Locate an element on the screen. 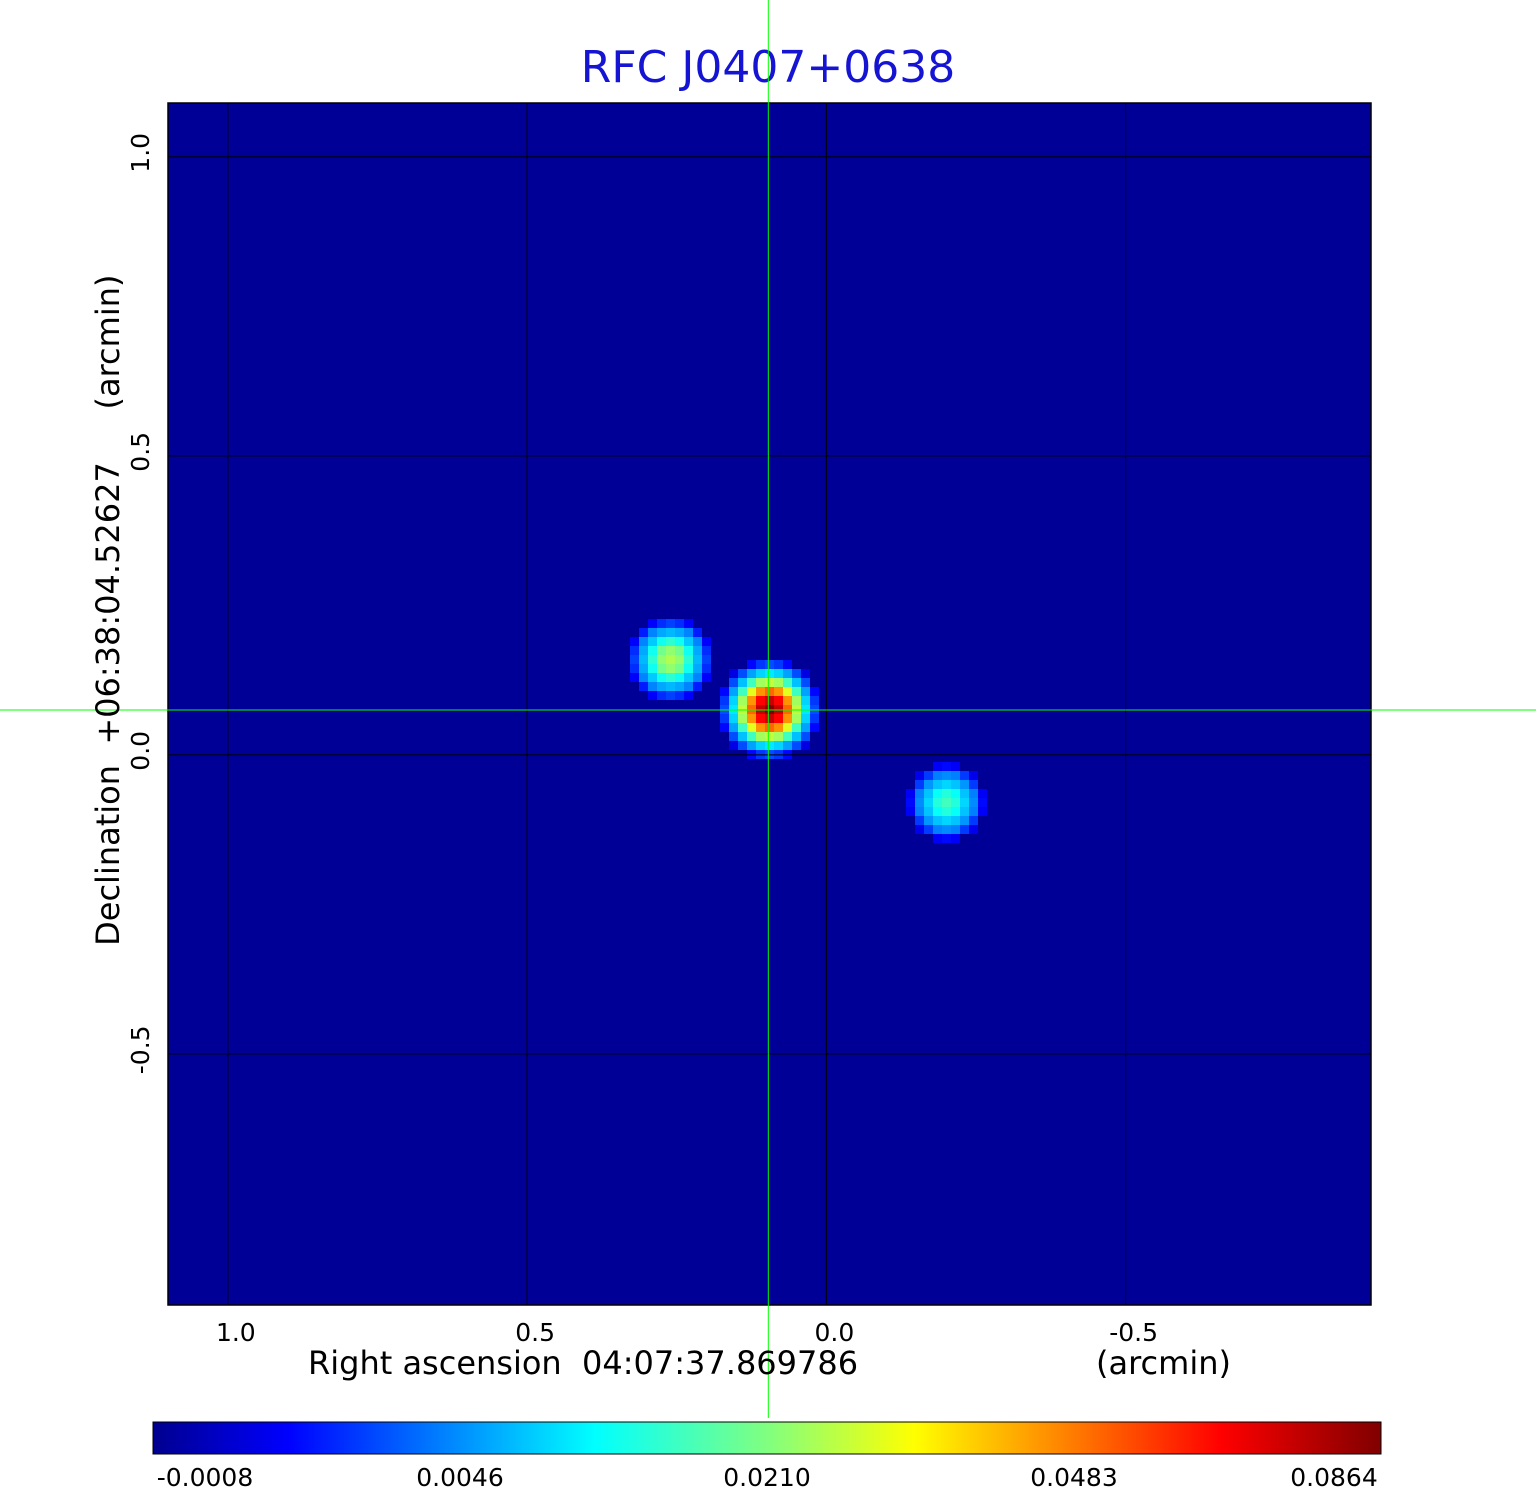  x-tick-label: 0.0 is located at coordinates (834, 1332).